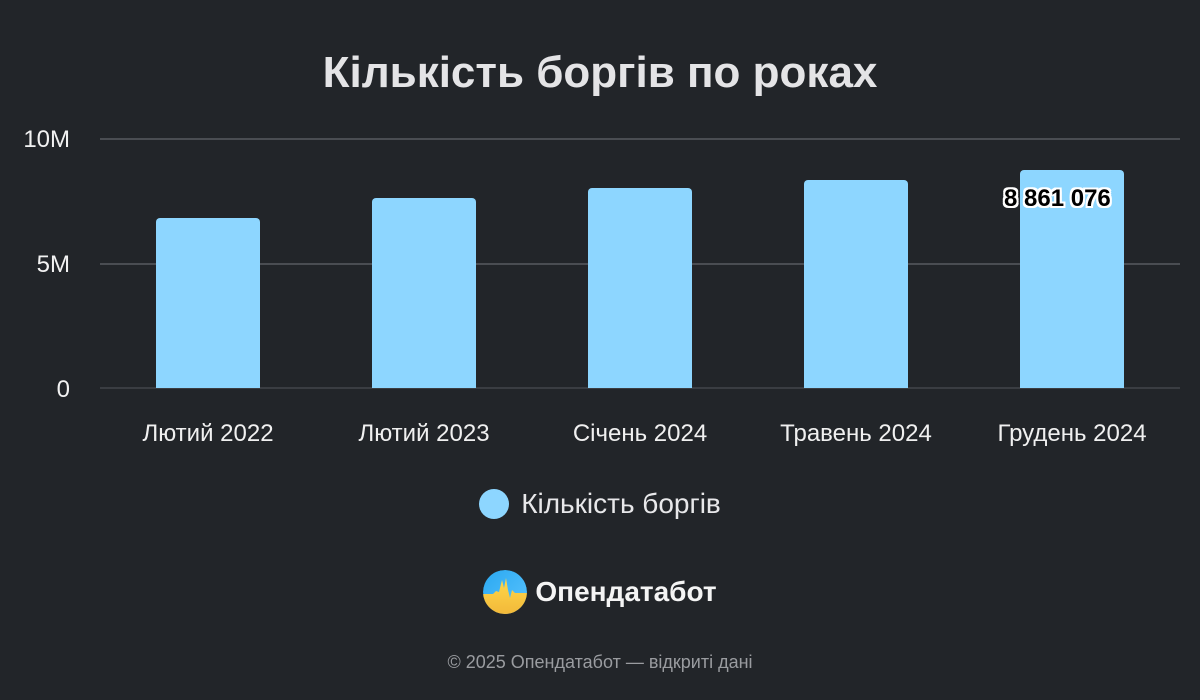 The width and height of the screenshot is (1200, 700). Describe the element at coordinates (424, 293) in the screenshot. I see `bar-feb-2023` at that location.